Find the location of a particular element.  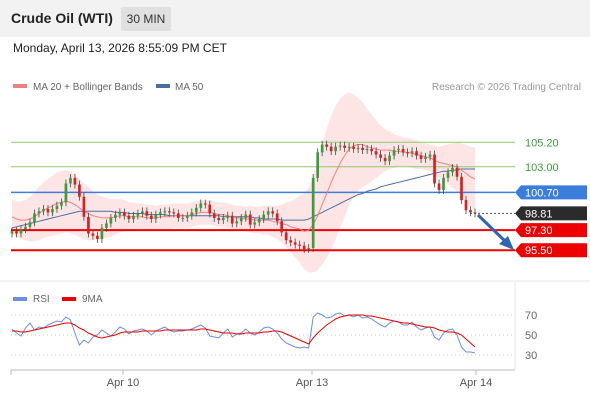

ma20-legend-label: MA 20 + Bollinger Bands is located at coordinates (88, 87).